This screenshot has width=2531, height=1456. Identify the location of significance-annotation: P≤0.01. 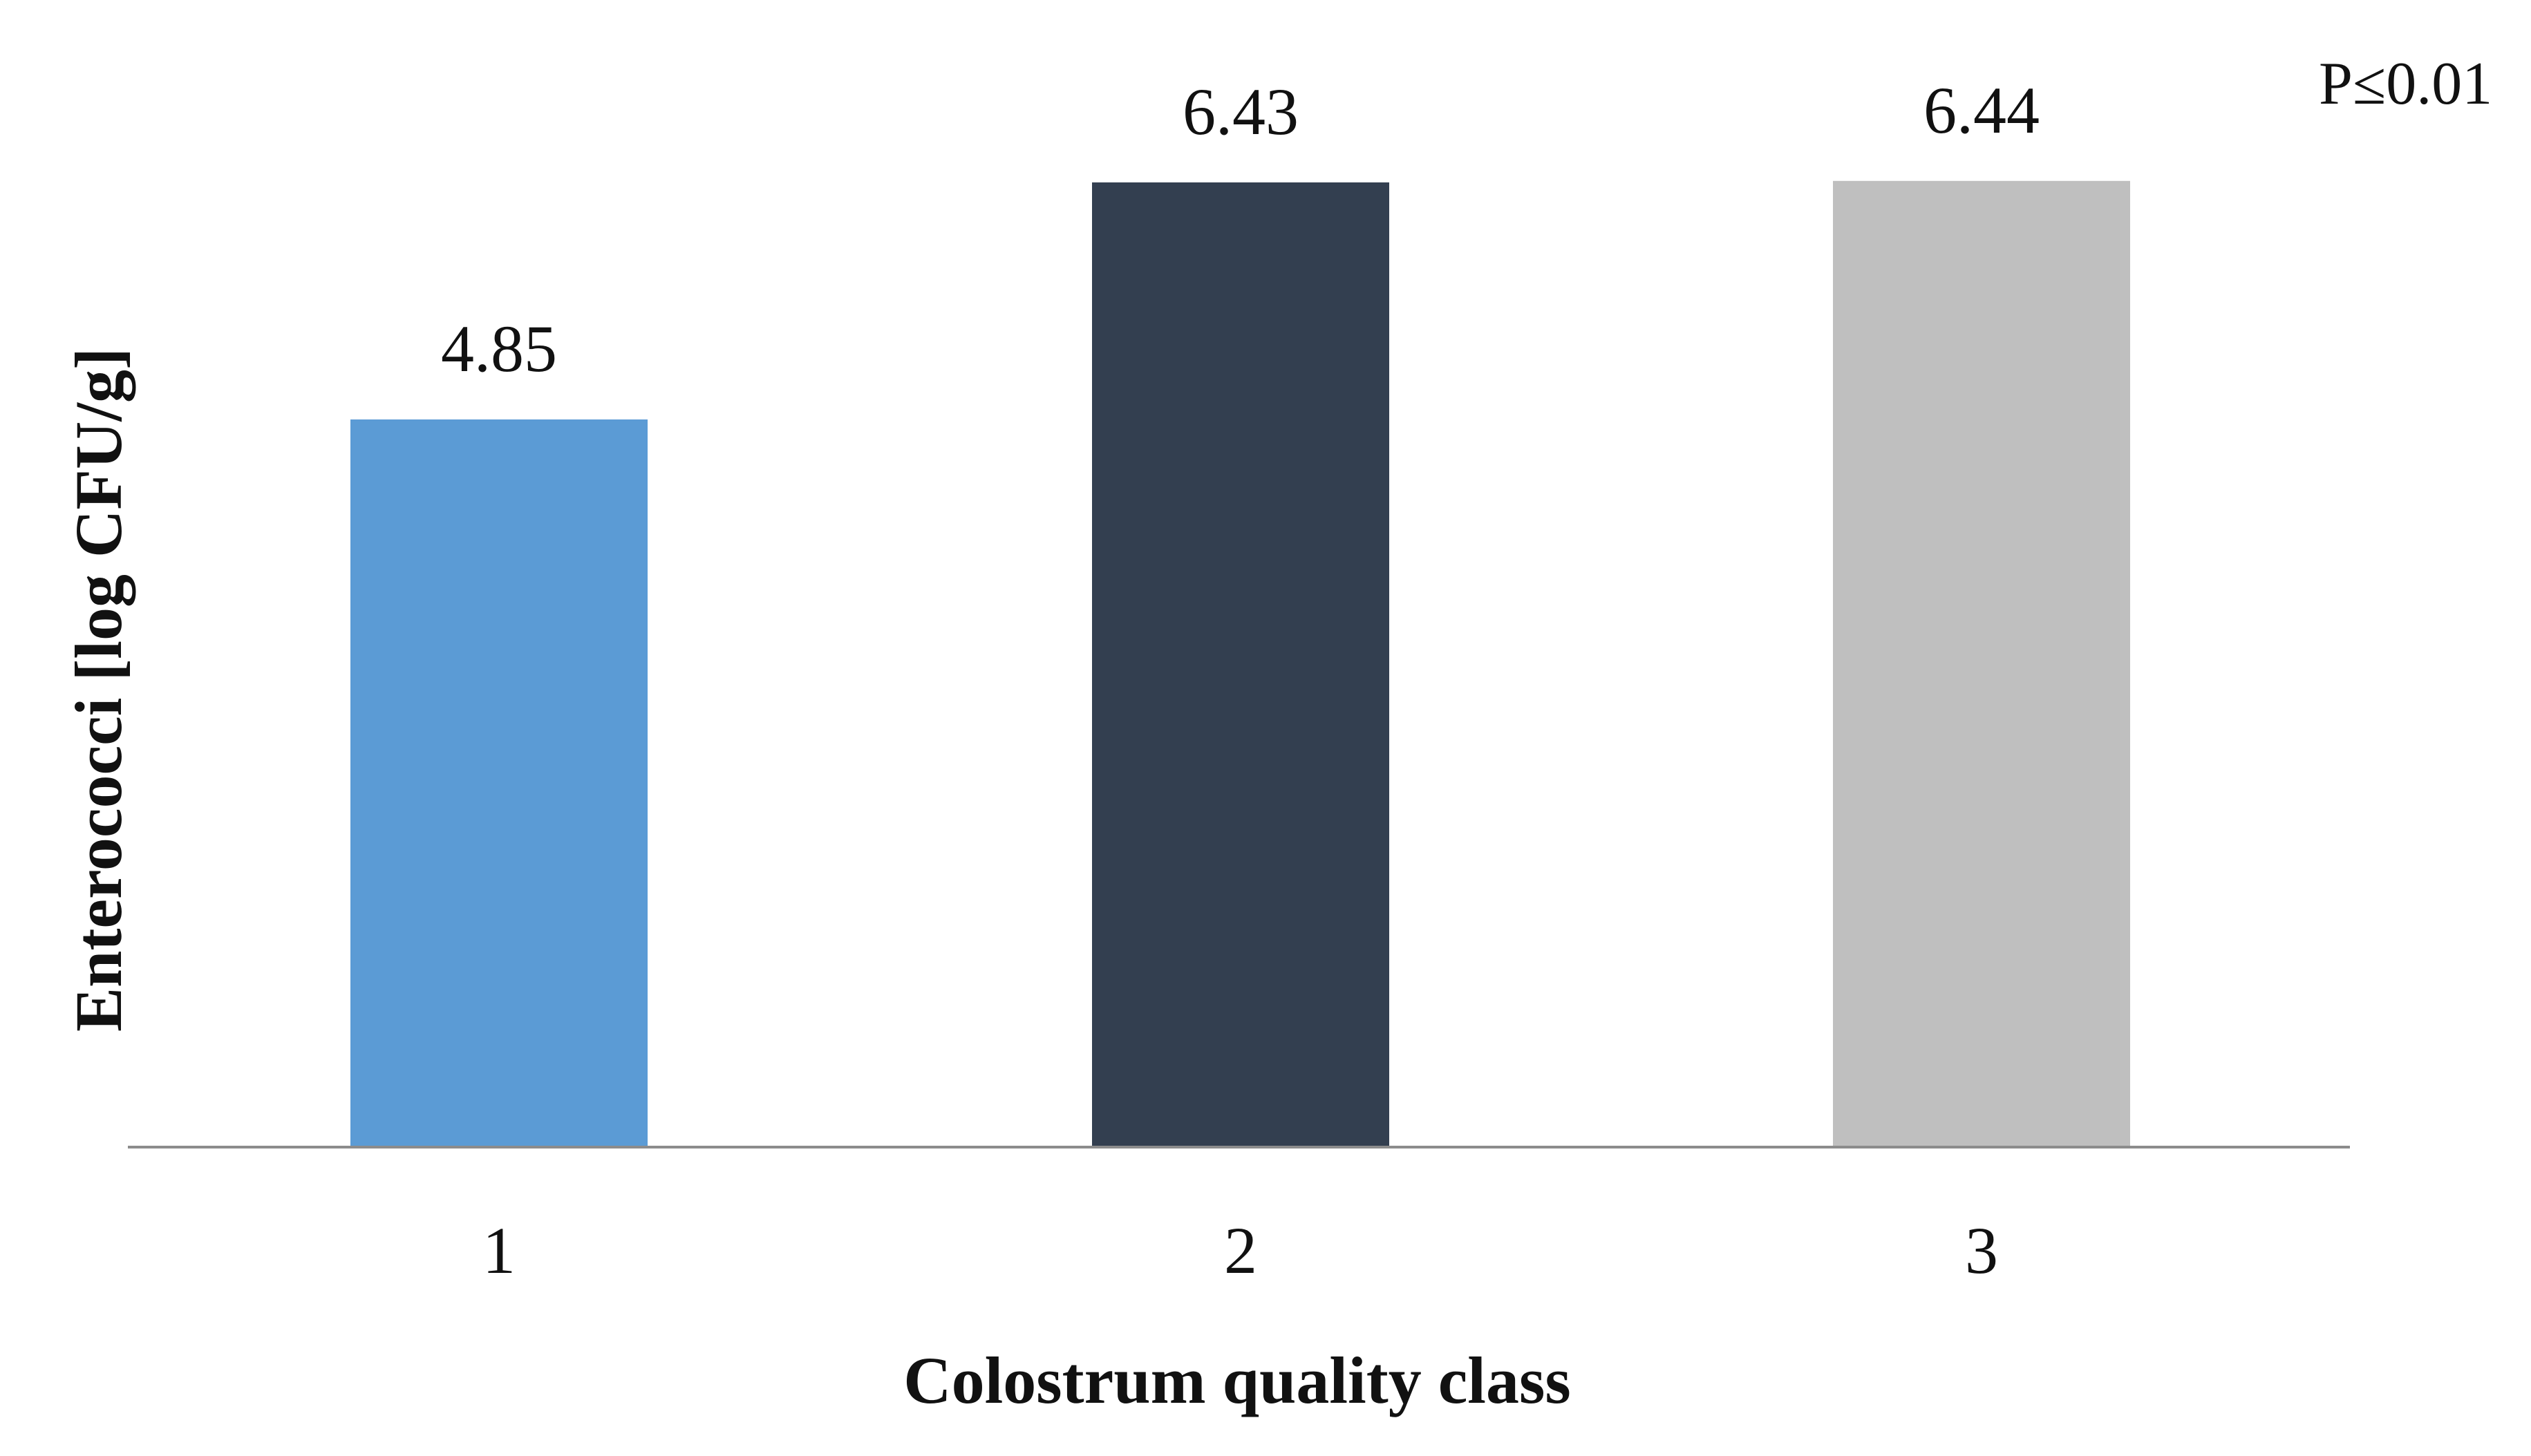
(2405, 83).